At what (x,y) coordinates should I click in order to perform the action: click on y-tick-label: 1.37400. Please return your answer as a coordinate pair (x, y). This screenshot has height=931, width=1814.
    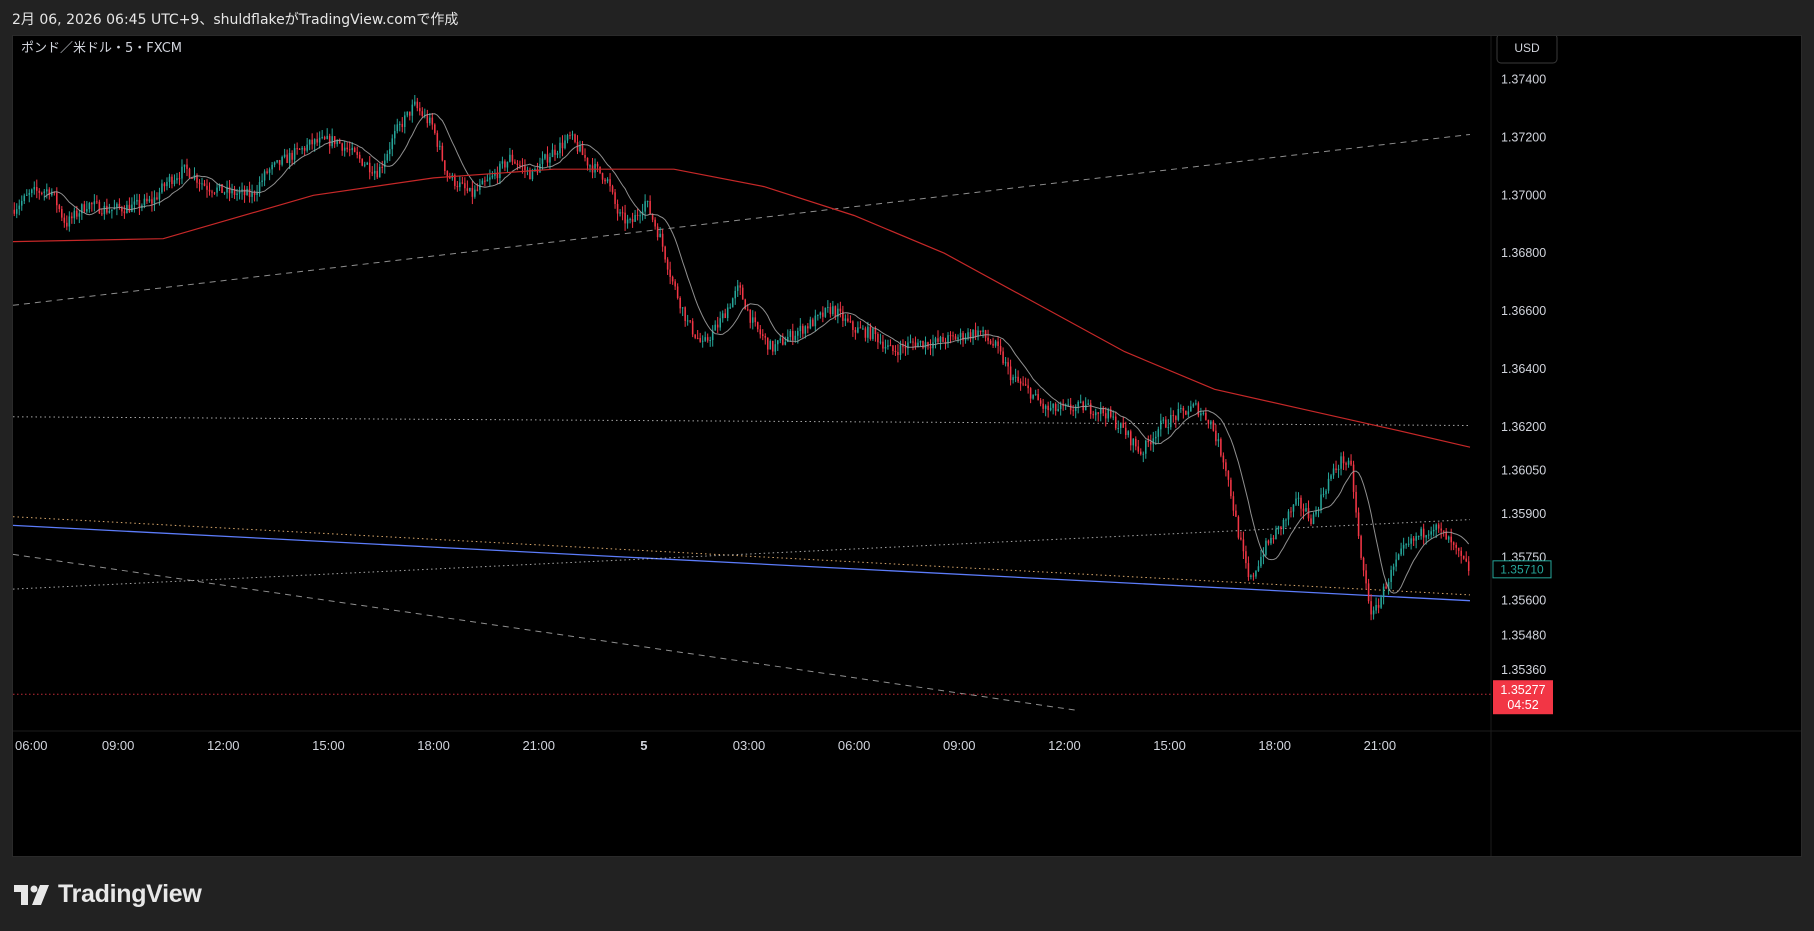
    Looking at the image, I should click on (1523, 79).